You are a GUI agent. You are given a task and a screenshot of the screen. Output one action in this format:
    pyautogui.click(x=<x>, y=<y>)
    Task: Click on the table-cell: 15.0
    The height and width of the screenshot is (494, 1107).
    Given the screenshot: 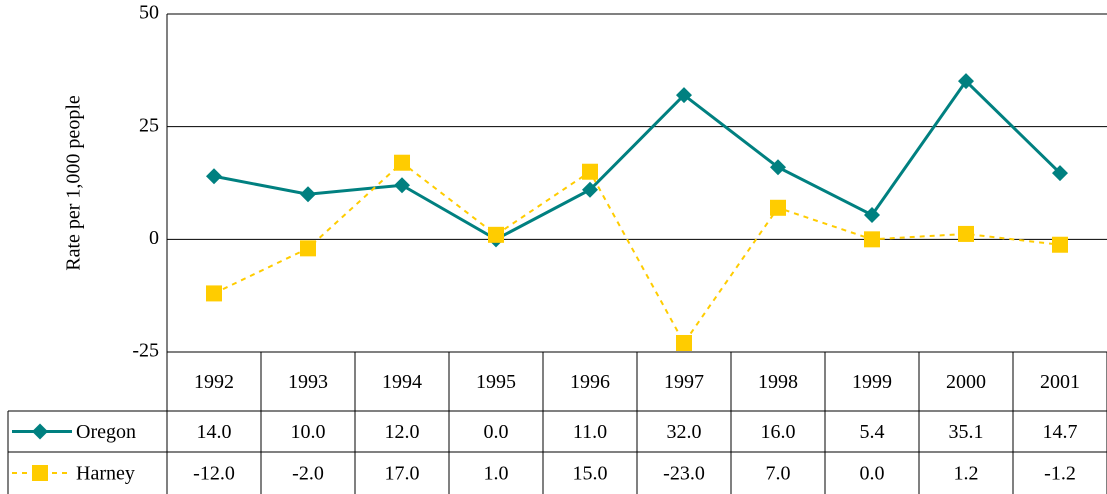 What is the action you would take?
    pyautogui.click(x=590, y=474)
    